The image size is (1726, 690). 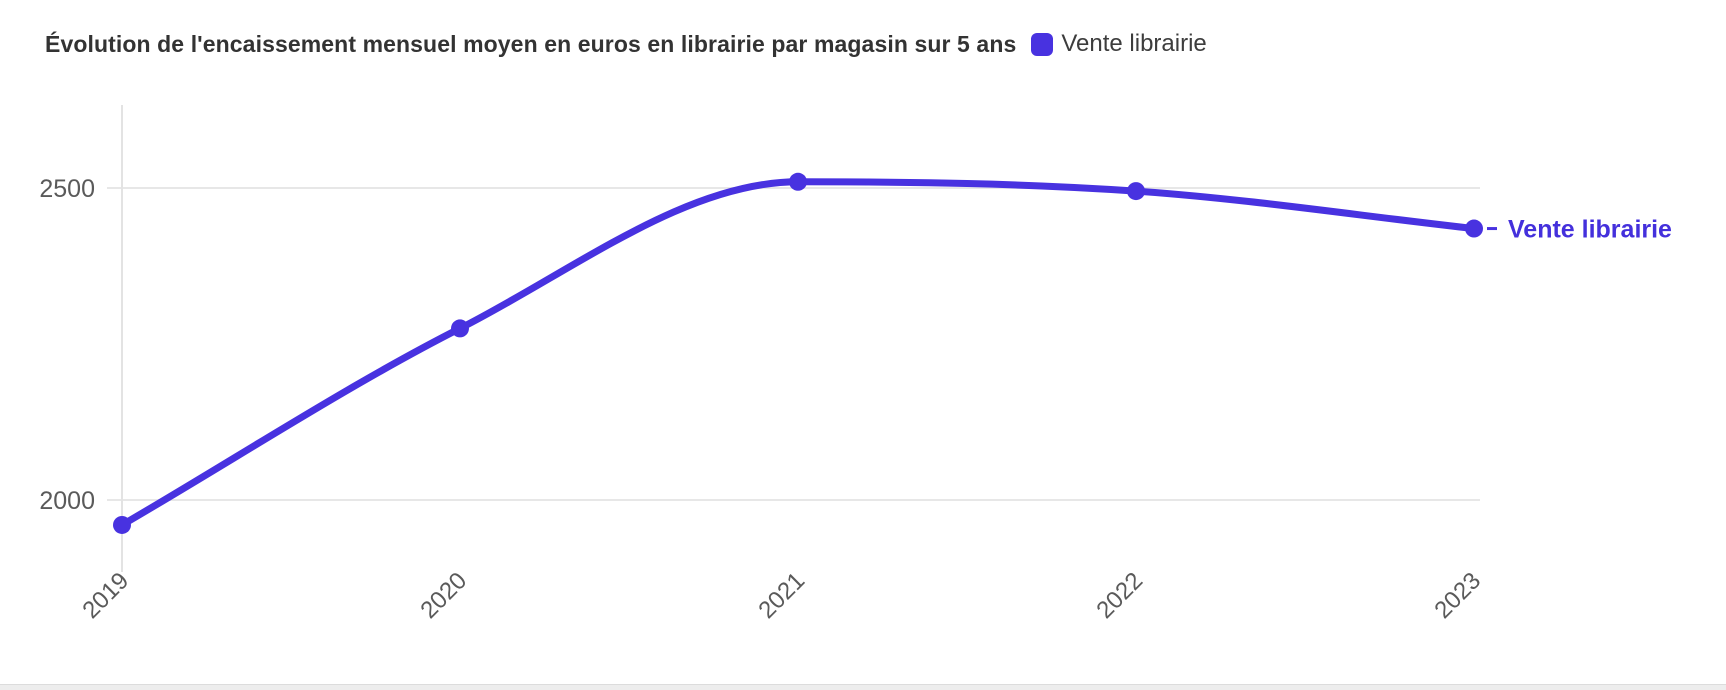 What do you see at coordinates (798, 181) in the screenshot?
I see `data-point-2021` at bounding box center [798, 181].